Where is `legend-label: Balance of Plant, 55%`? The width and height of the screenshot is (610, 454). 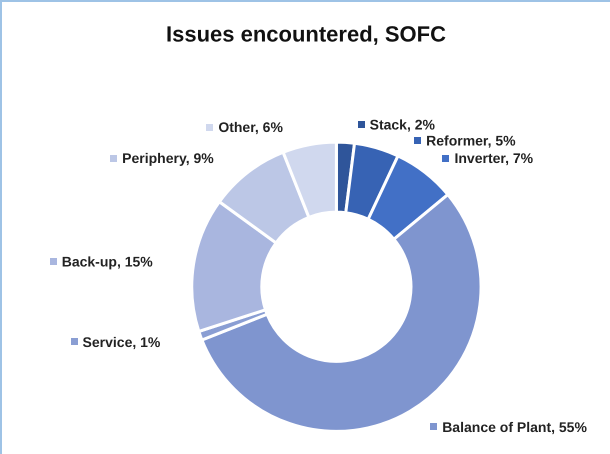 legend-label: Balance of Plant, 55% is located at coordinates (515, 426).